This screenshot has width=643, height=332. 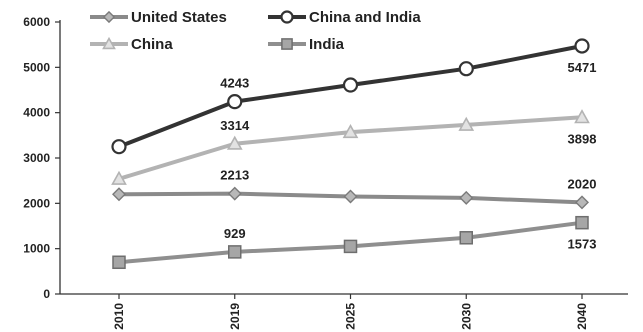 What do you see at coordinates (235, 316) in the screenshot?
I see `x-tick-label: 2019` at bounding box center [235, 316].